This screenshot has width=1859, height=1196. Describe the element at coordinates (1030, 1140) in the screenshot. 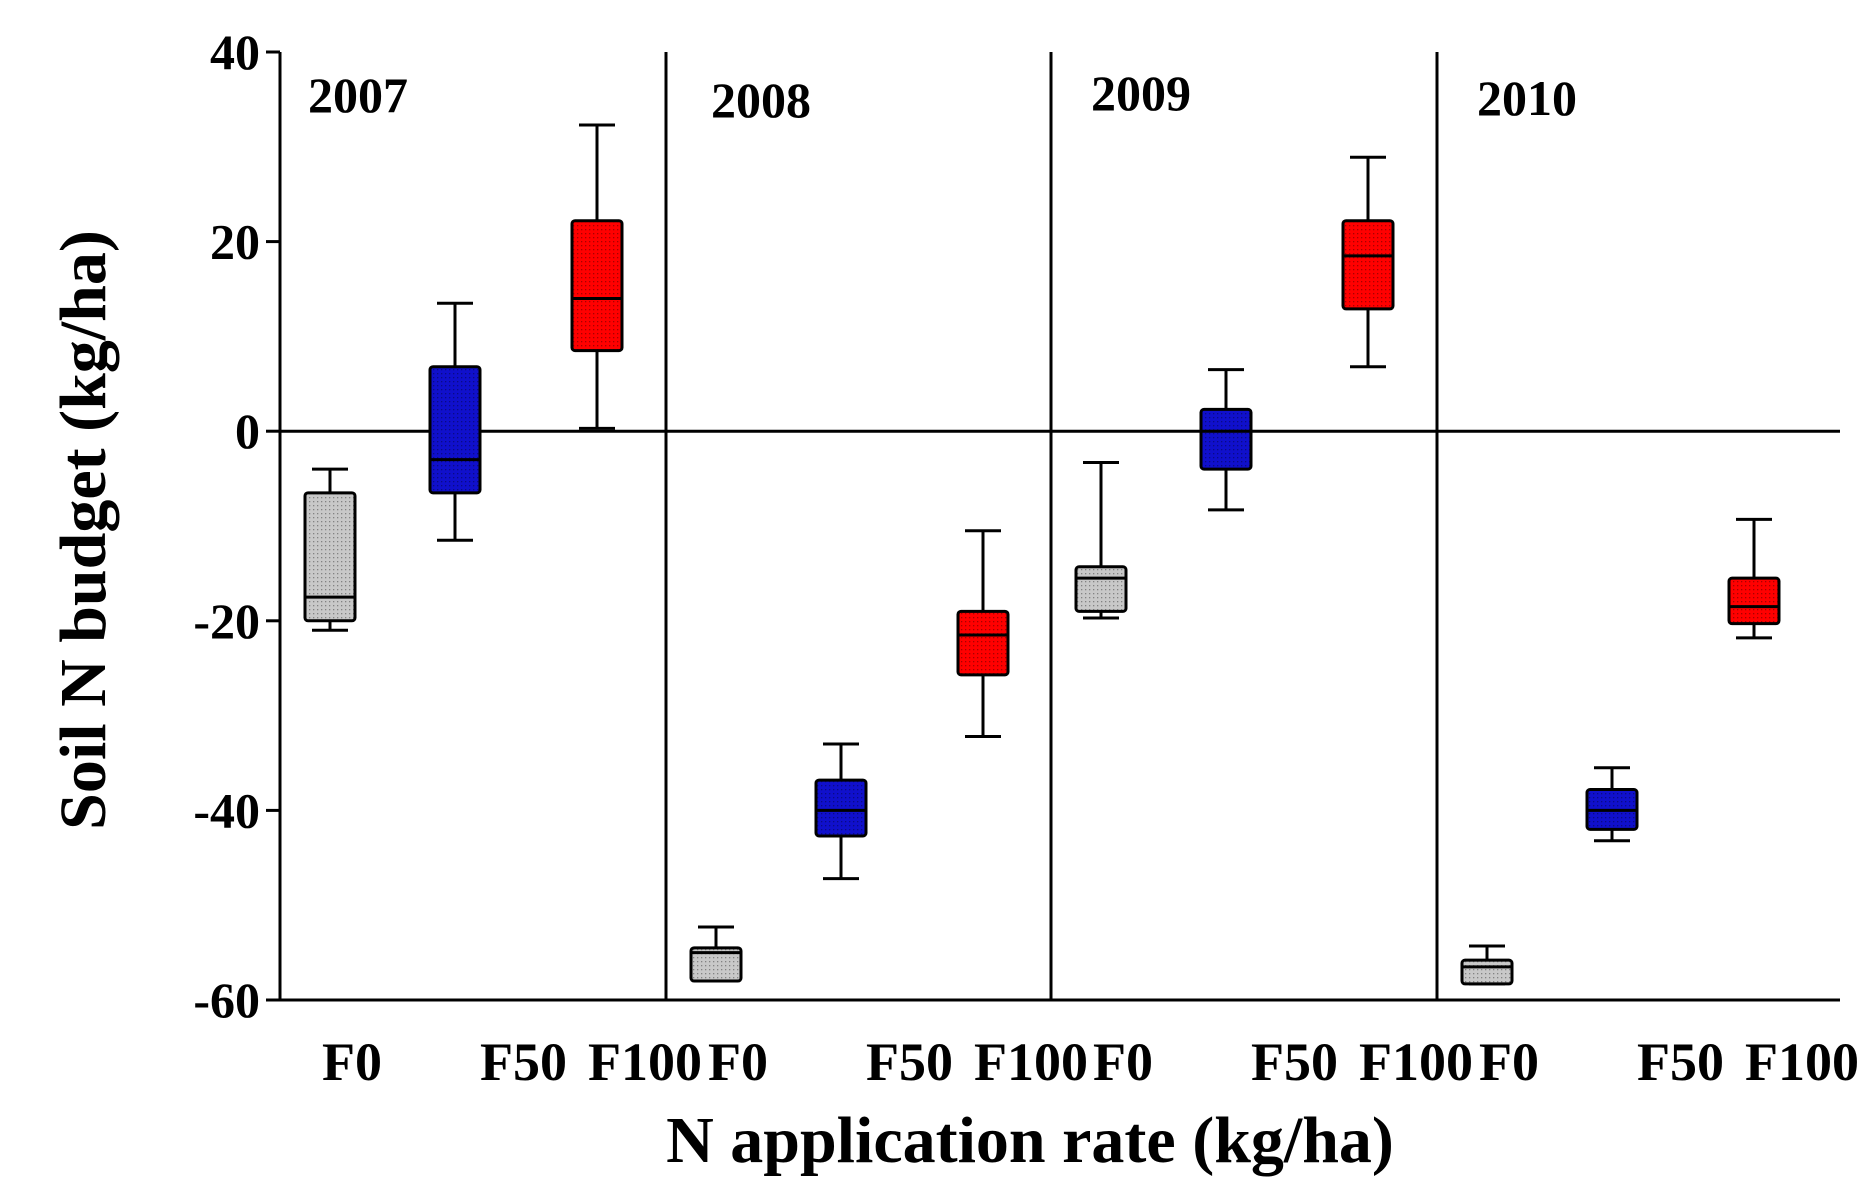

I see `x-axis-title: N application rate (kg/ha)` at that location.